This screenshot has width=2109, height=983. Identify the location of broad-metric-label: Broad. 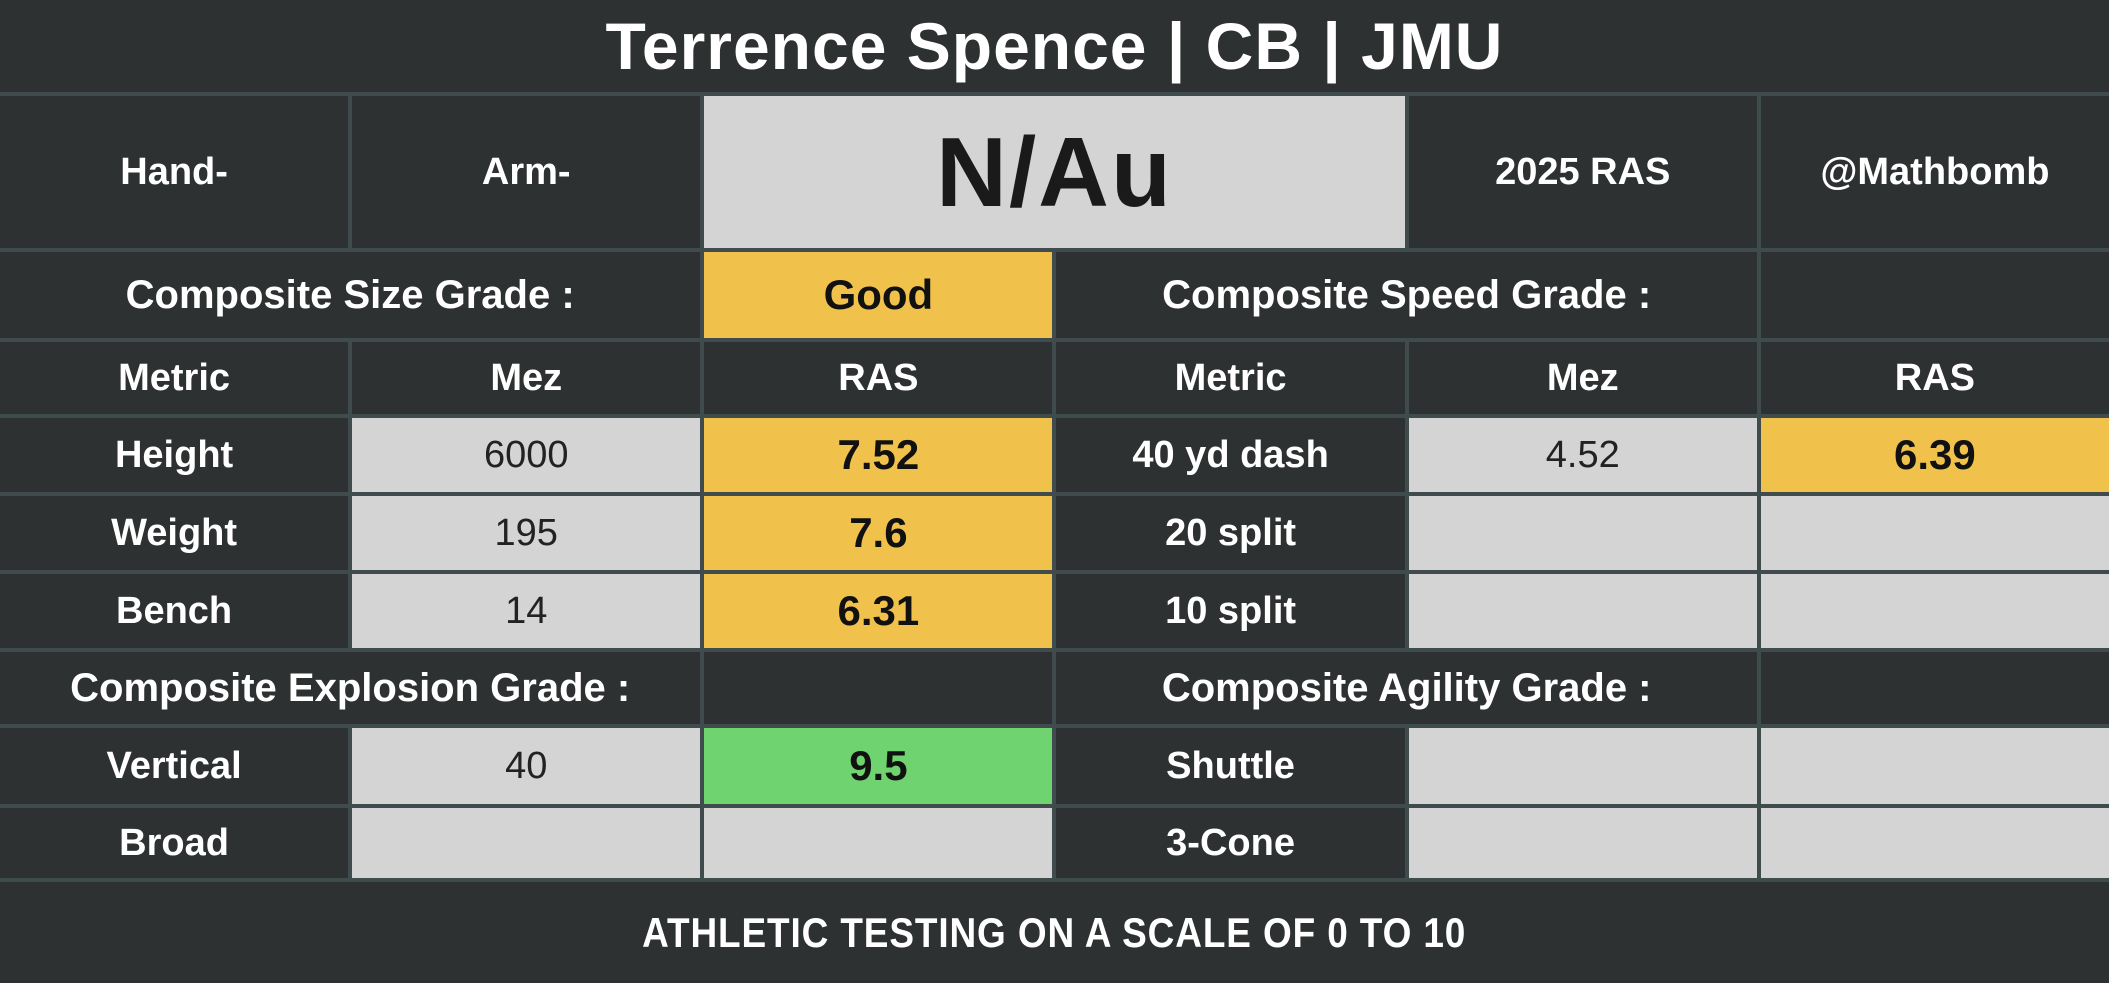
(174, 843).